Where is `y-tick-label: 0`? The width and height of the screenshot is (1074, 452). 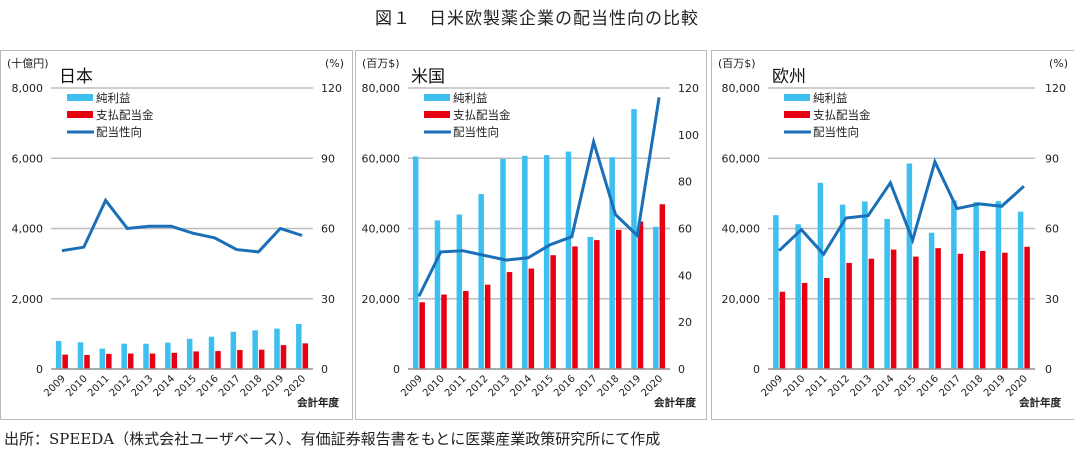 y-tick-label: 0 is located at coordinates (396, 369).